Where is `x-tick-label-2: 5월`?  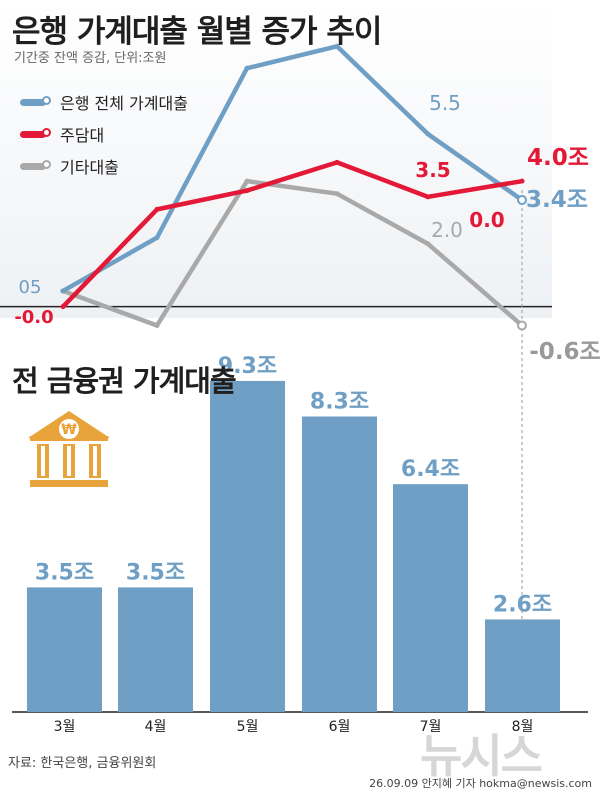
x-tick-label-2: 5월 is located at coordinates (248, 727).